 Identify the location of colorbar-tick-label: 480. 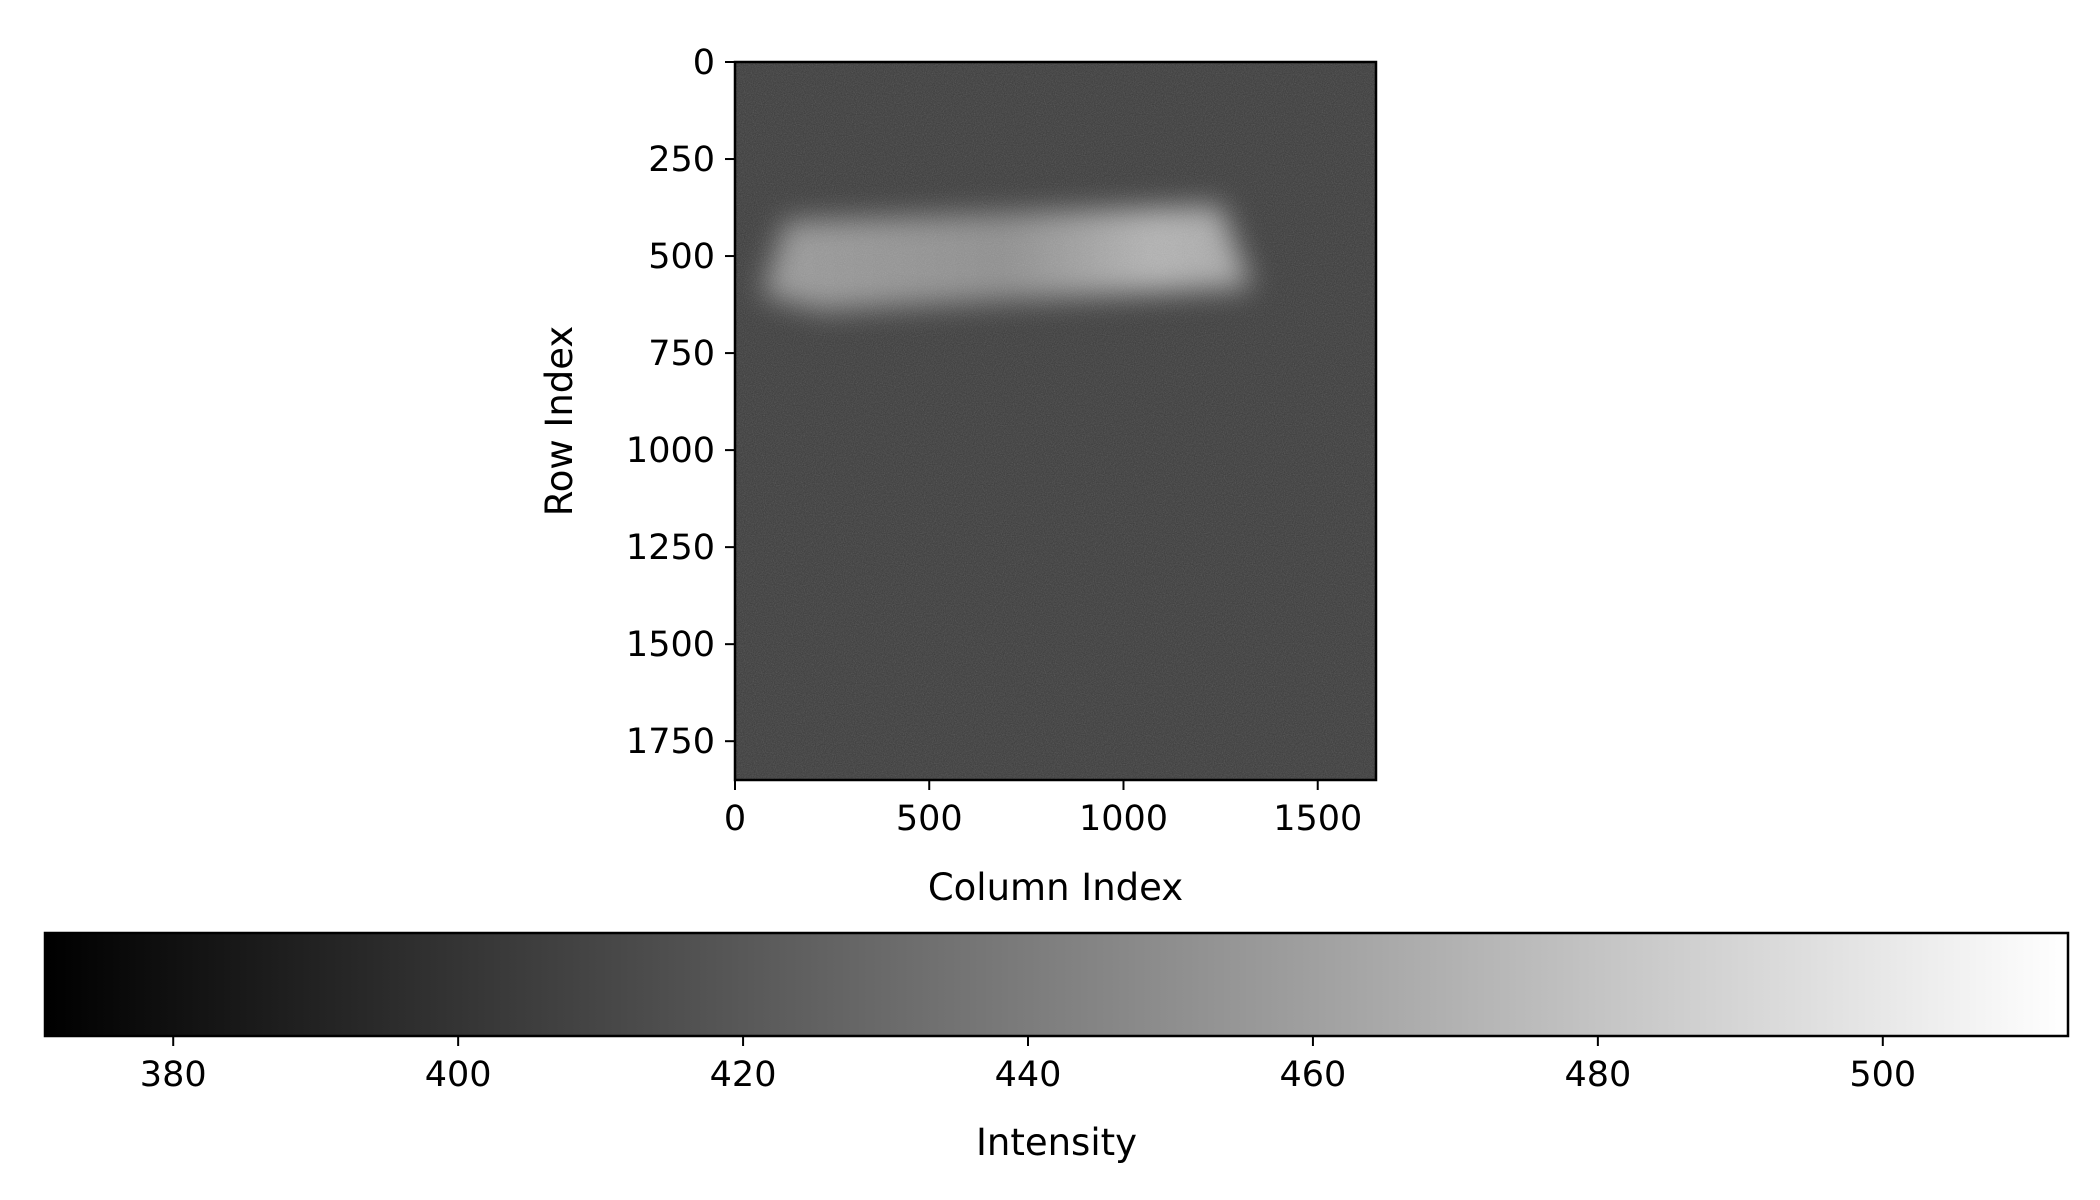
(1597, 1075).